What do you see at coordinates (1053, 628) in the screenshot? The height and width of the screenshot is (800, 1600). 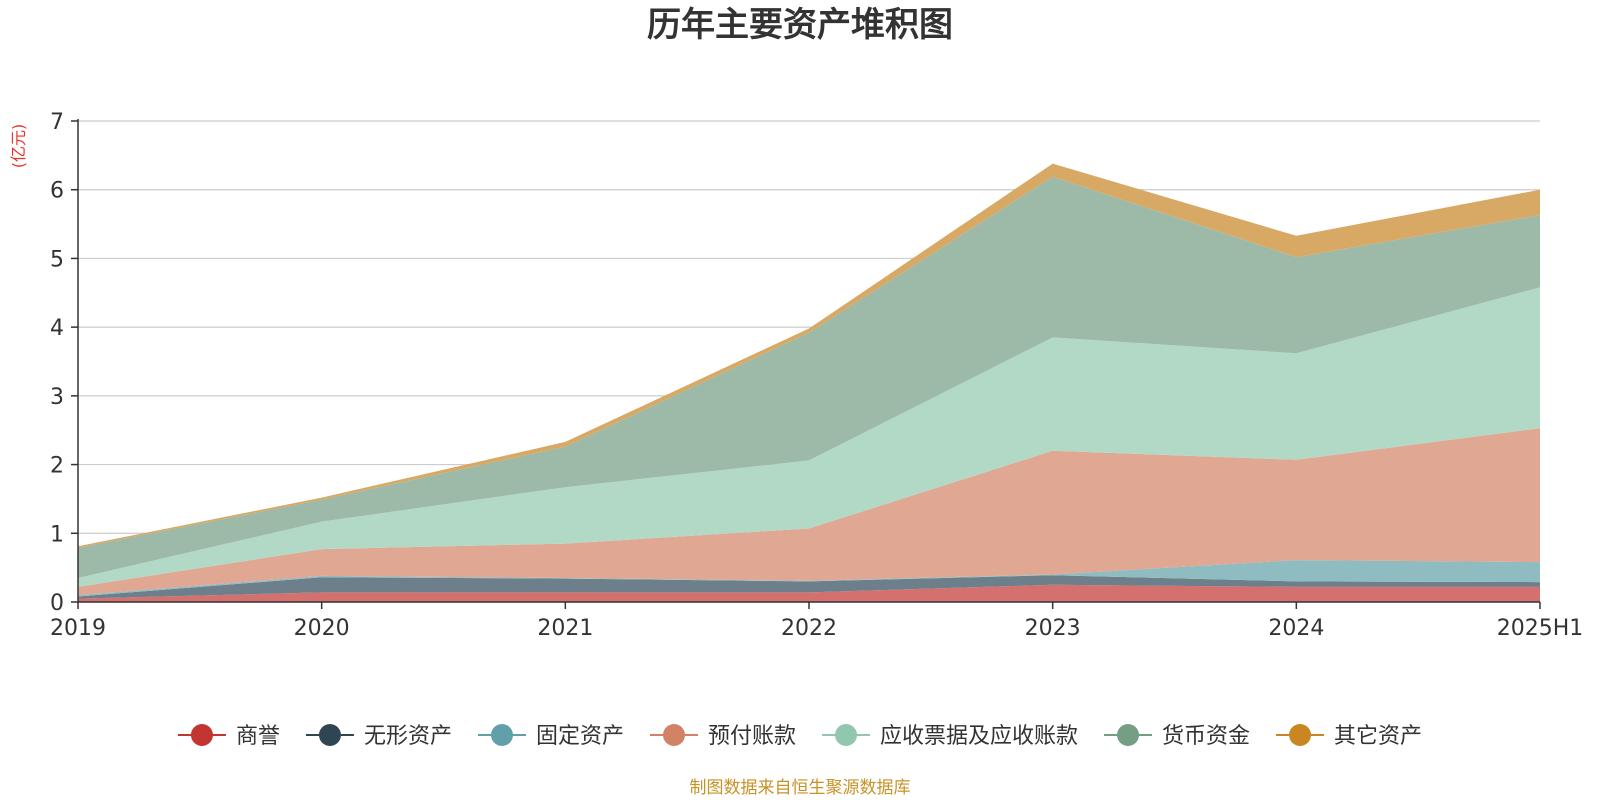 I see `x-tick-label-2023: 2023` at bounding box center [1053, 628].